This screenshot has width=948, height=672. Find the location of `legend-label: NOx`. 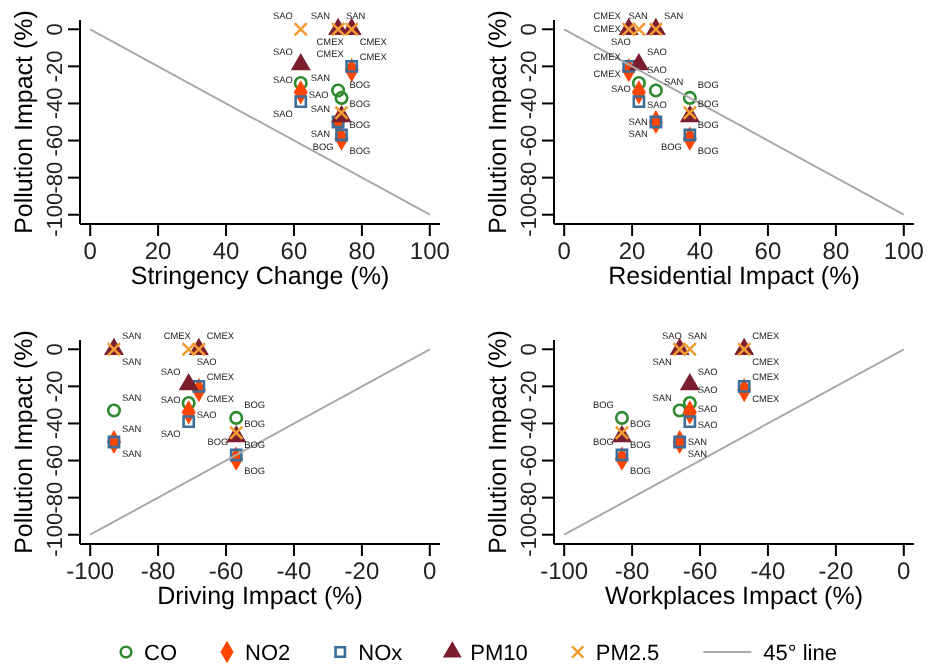

legend-label: NOx is located at coordinates (381, 654).